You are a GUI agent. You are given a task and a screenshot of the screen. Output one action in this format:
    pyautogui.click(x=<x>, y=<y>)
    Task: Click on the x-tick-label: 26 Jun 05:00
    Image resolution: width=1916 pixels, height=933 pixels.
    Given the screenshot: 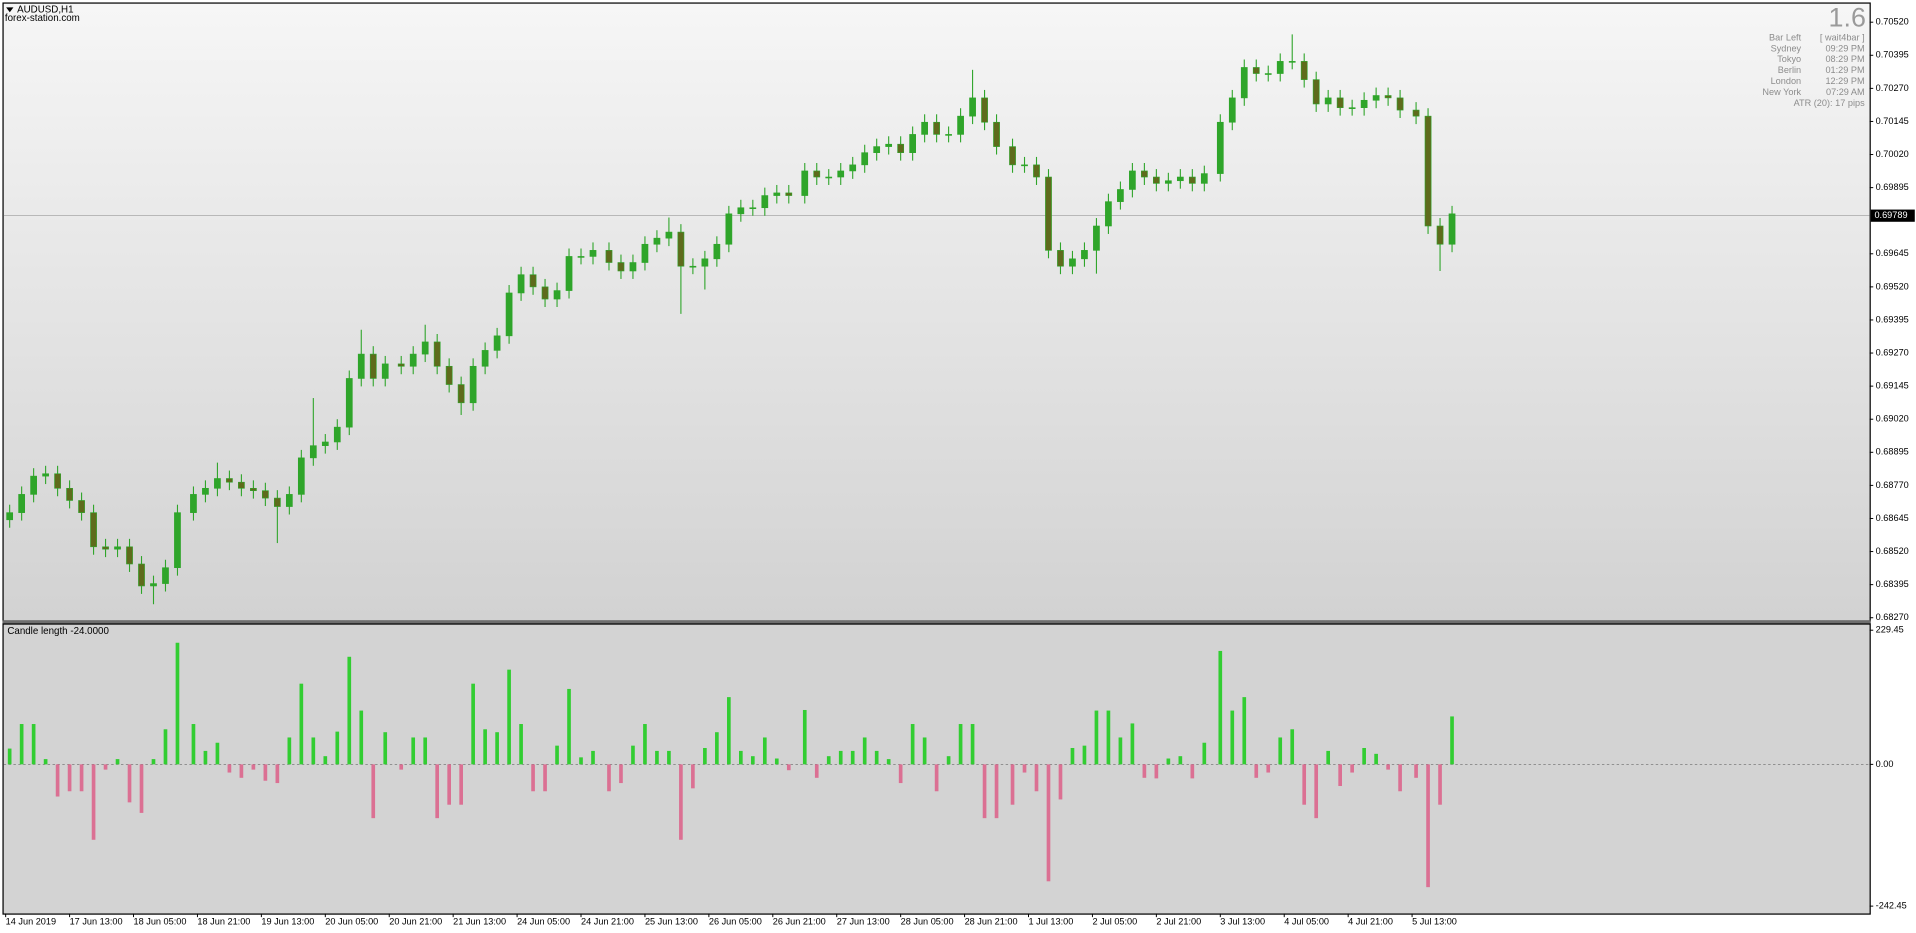 What is the action you would take?
    pyautogui.click(x=735, y=921)
    